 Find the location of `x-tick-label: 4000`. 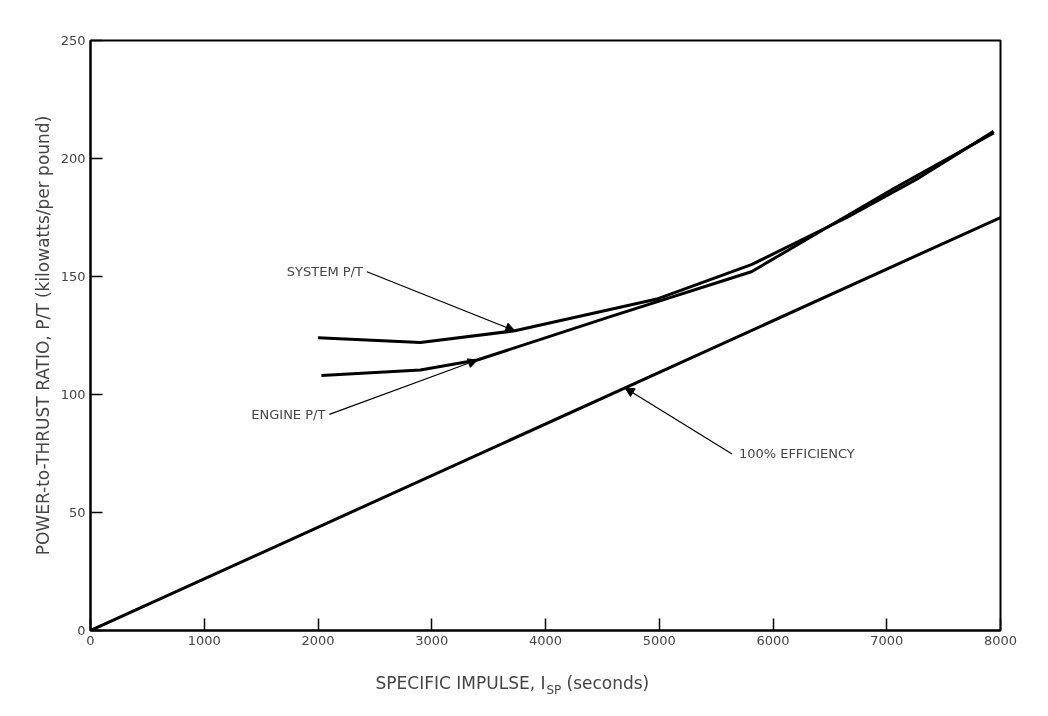

x-tick-label: 4000 is located at coordinates (545, 640).